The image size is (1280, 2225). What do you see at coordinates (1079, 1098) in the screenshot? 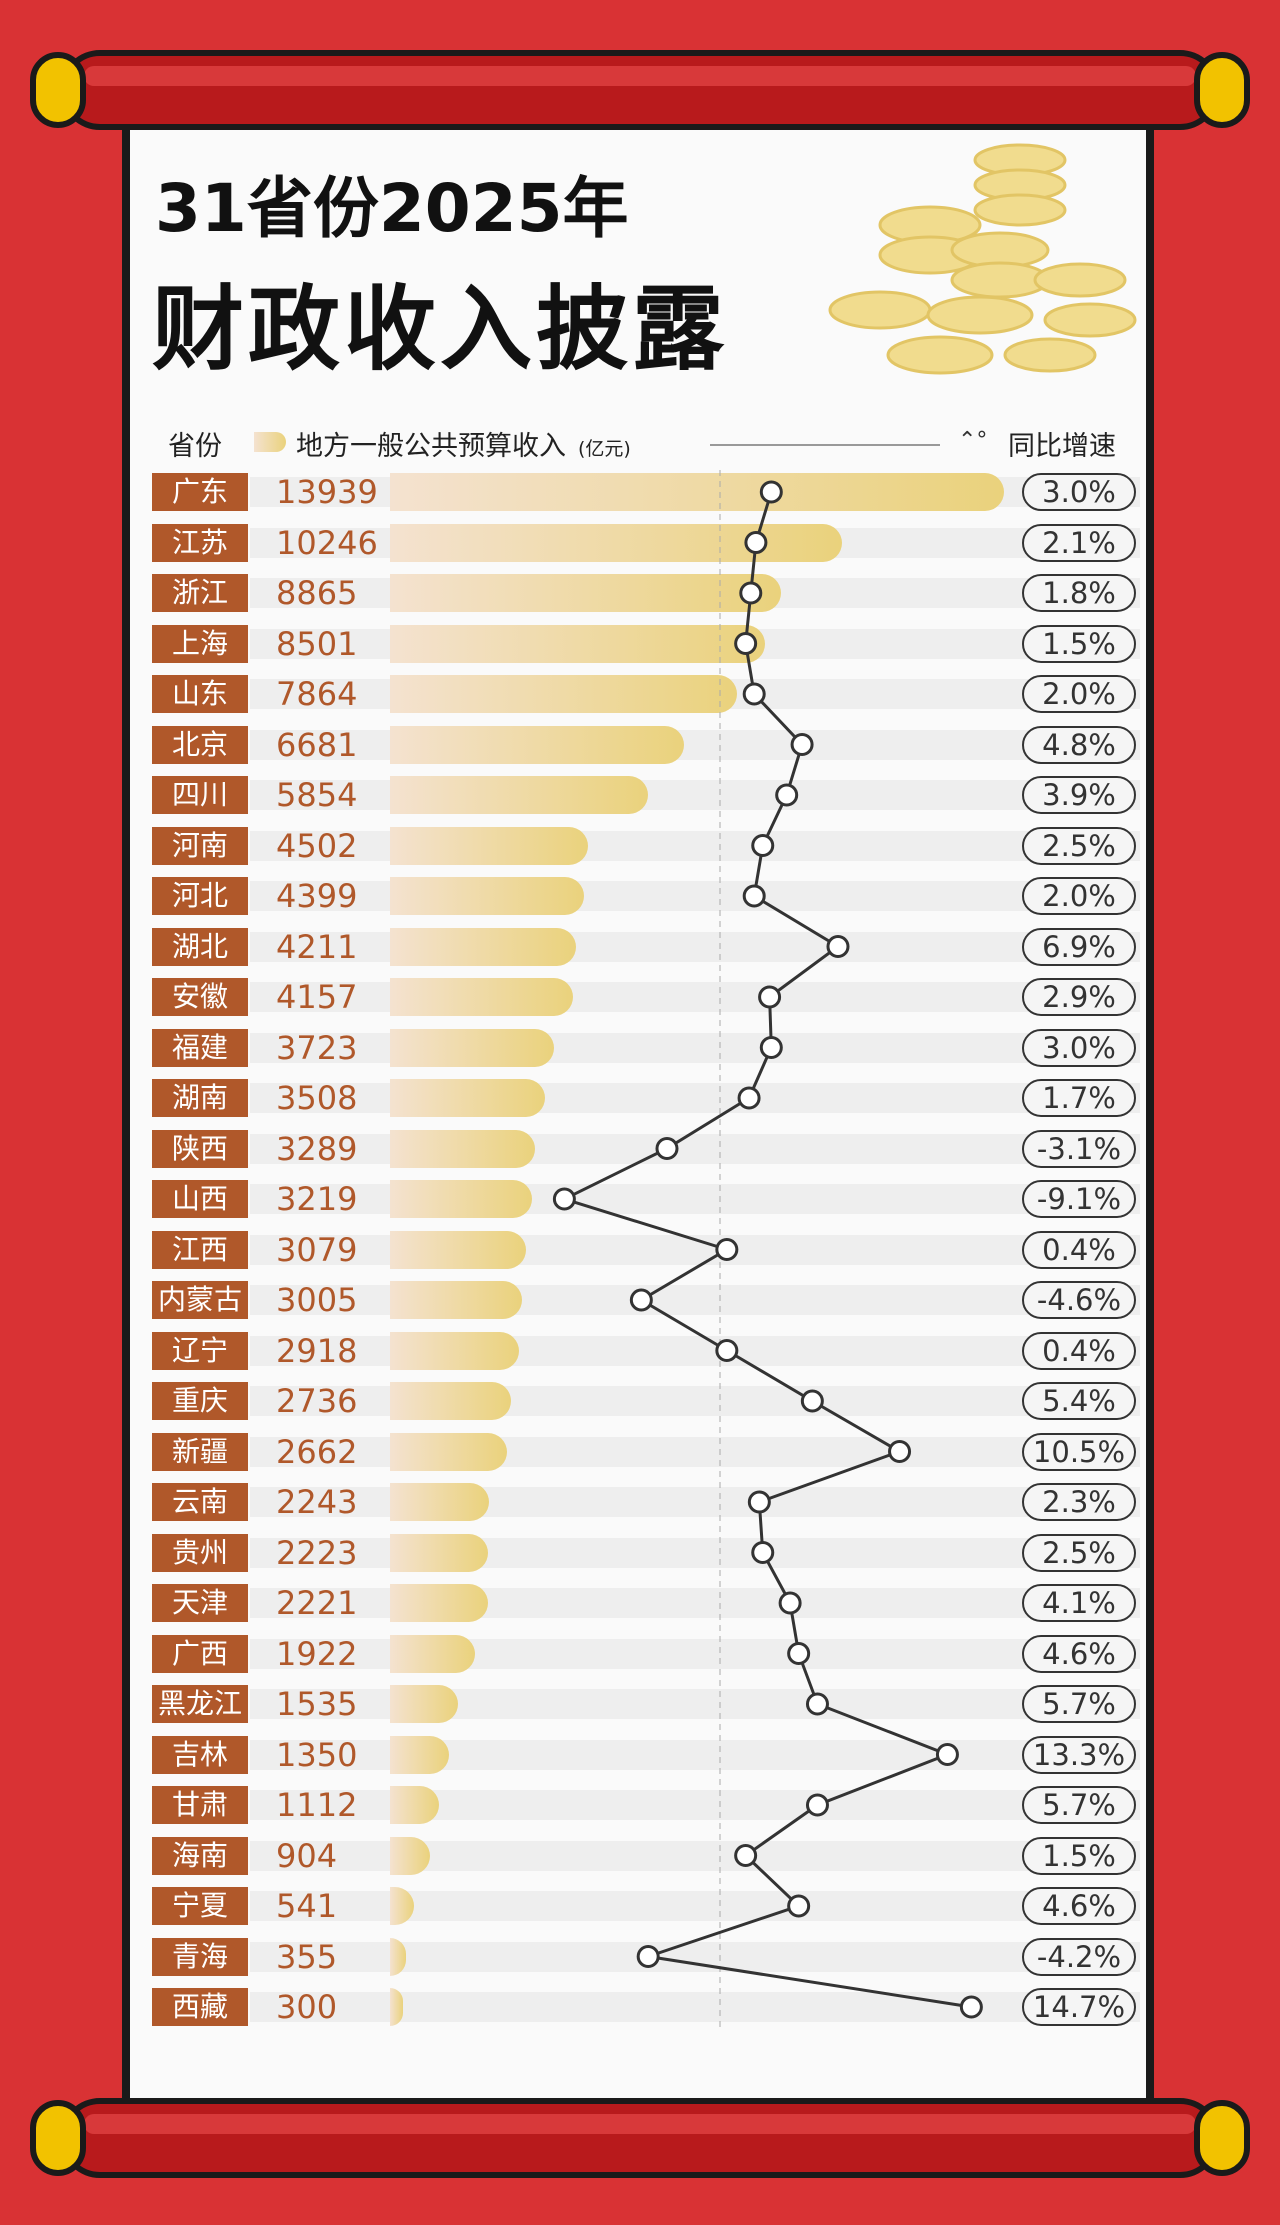
I see `growth-label: 1.7%` at bounding box center [1079, 1098].